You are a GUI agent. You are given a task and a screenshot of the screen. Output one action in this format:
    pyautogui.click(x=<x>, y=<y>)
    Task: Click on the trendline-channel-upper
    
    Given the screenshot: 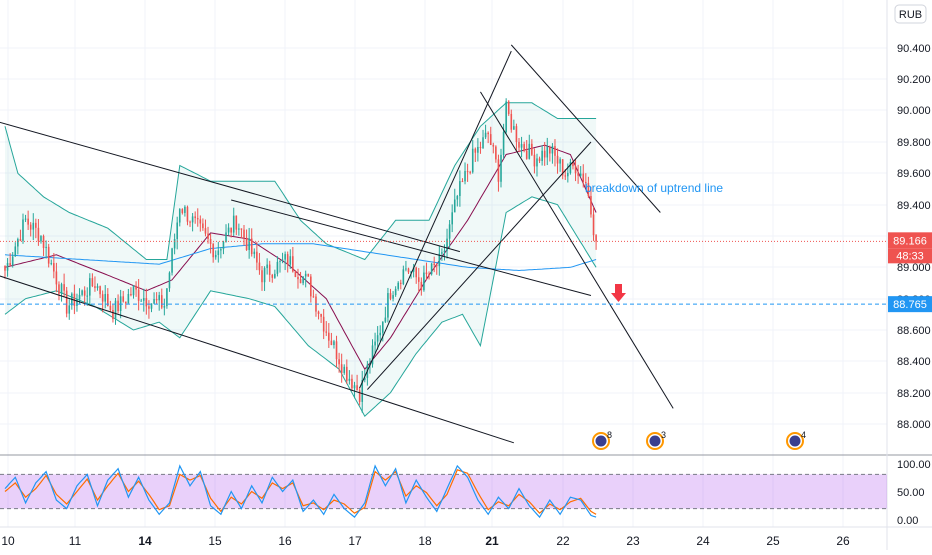 What is the action you would take?
    pyautogui.click(x=230, y=187)
    